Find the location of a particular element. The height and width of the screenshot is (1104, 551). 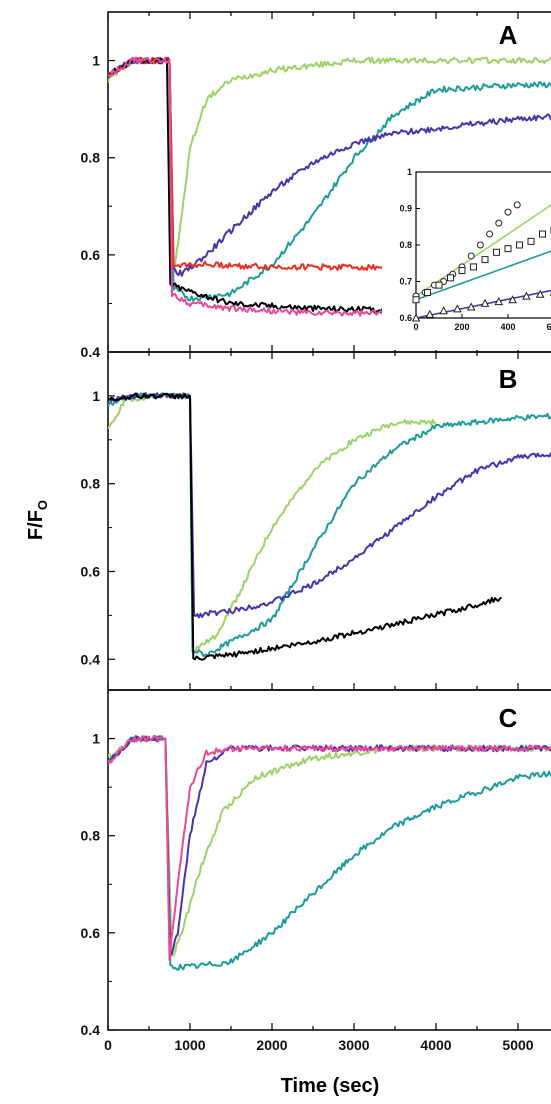

x-tick-label: 1000 is located at coordinates (189, 1045).